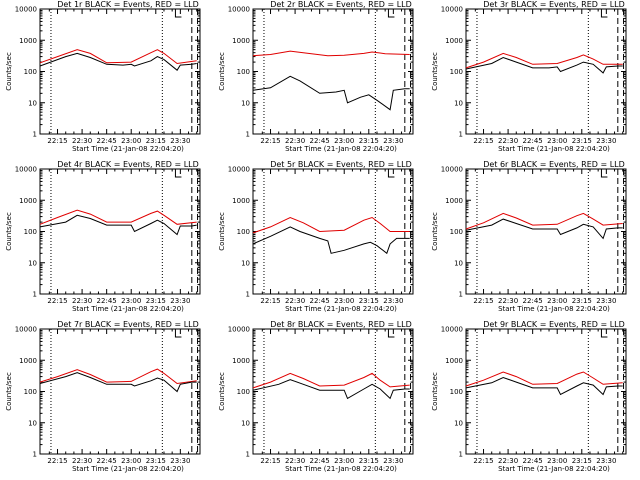 This screenshot has width=640, height=480. Describe the element at coordinates (341, 324) in the screenshot. I see `panel-title: Det 8r BLACK = Events, RED = LLD` at that location.